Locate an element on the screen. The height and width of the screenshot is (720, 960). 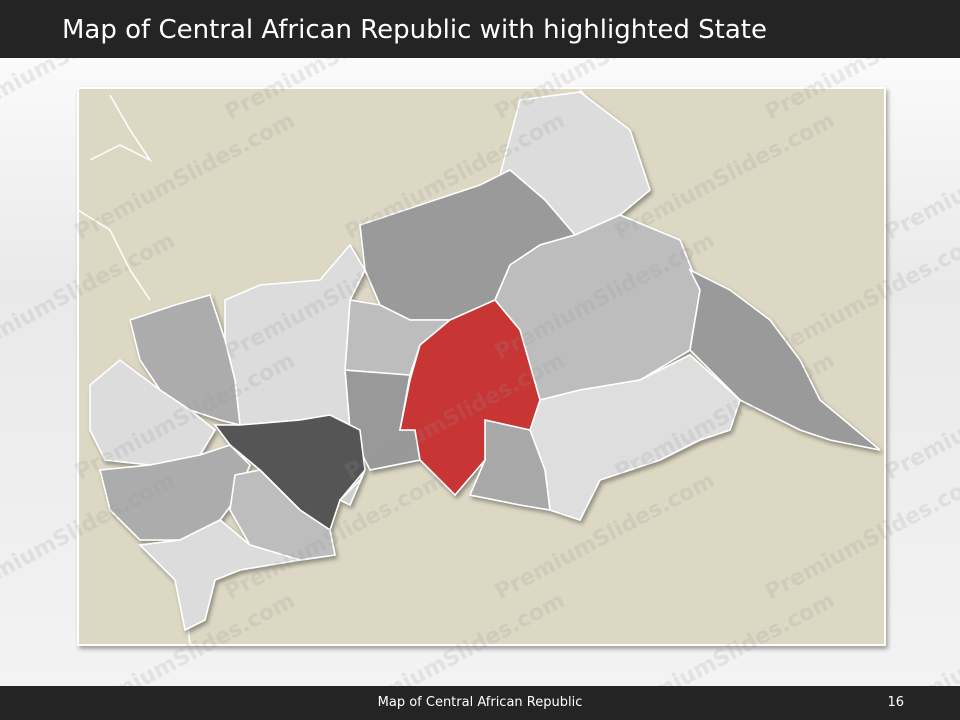
footer-title: Map of Central African Republic is located at coordinates (480, 702).